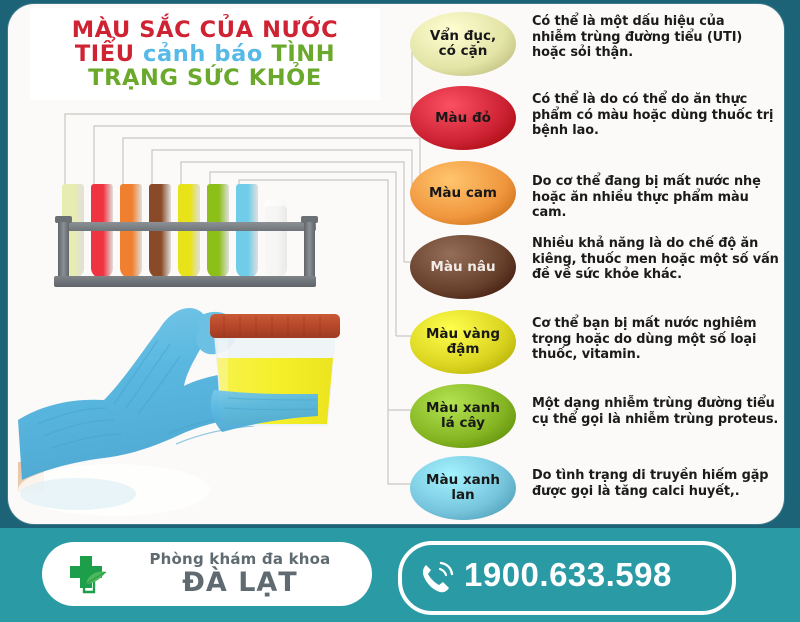  I want to click on hotline-number: 1900.633.598, so click(568, 574).